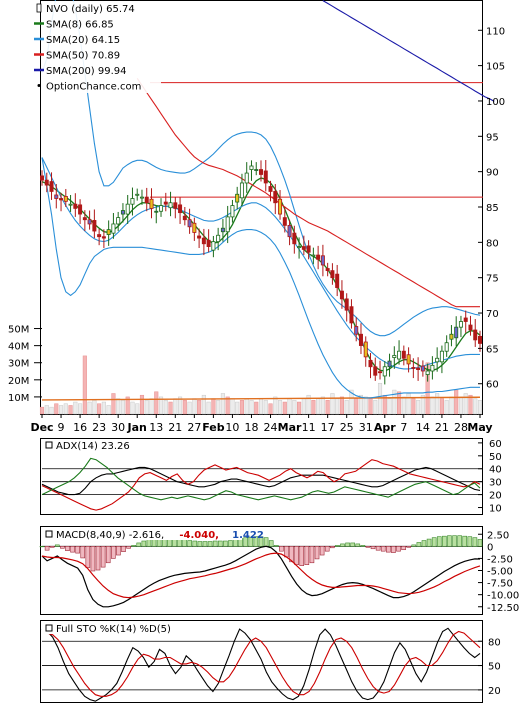 The width and height of the screenshot is (526, 706). I want to click on adx-series-di, so click(261, 485).